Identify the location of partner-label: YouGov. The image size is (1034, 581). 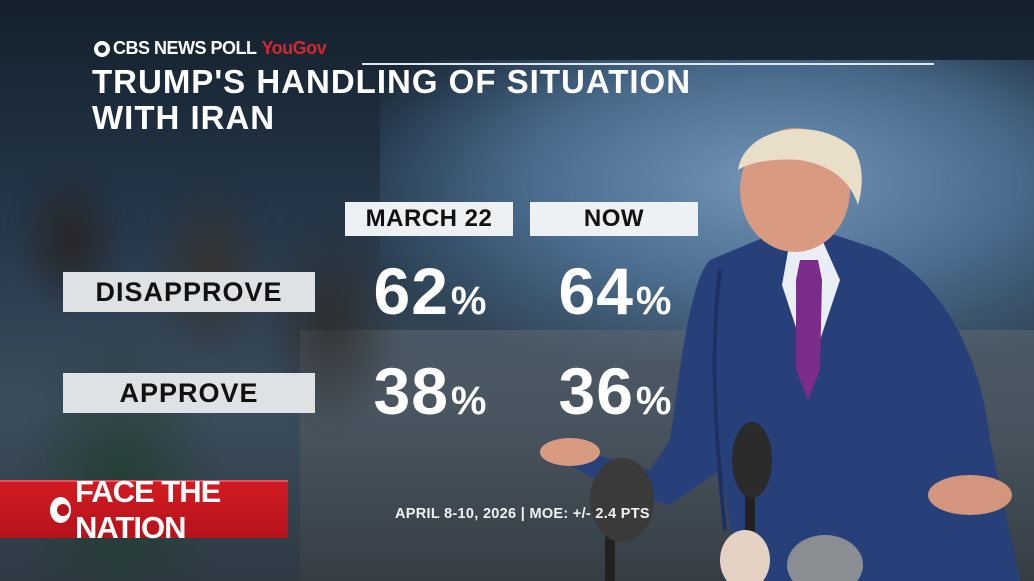
(294, 48).